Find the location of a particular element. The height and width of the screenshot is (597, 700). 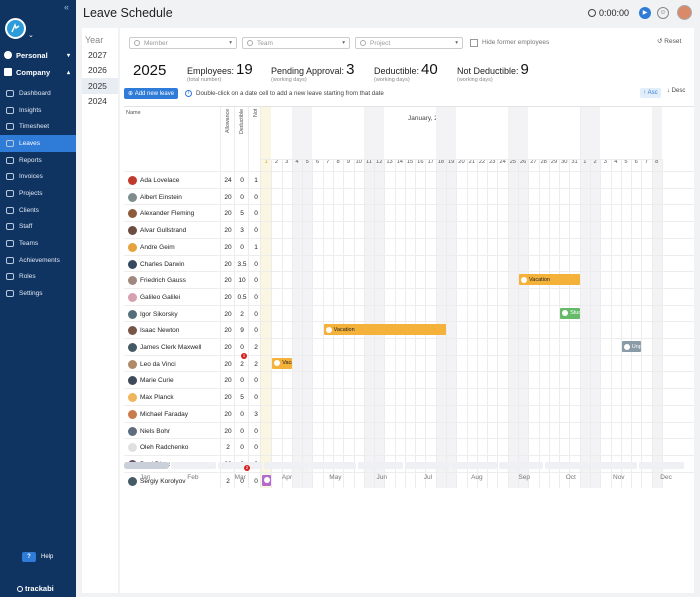

employee-name: James Clerk Maxwell is located at coordinates (171, 347).